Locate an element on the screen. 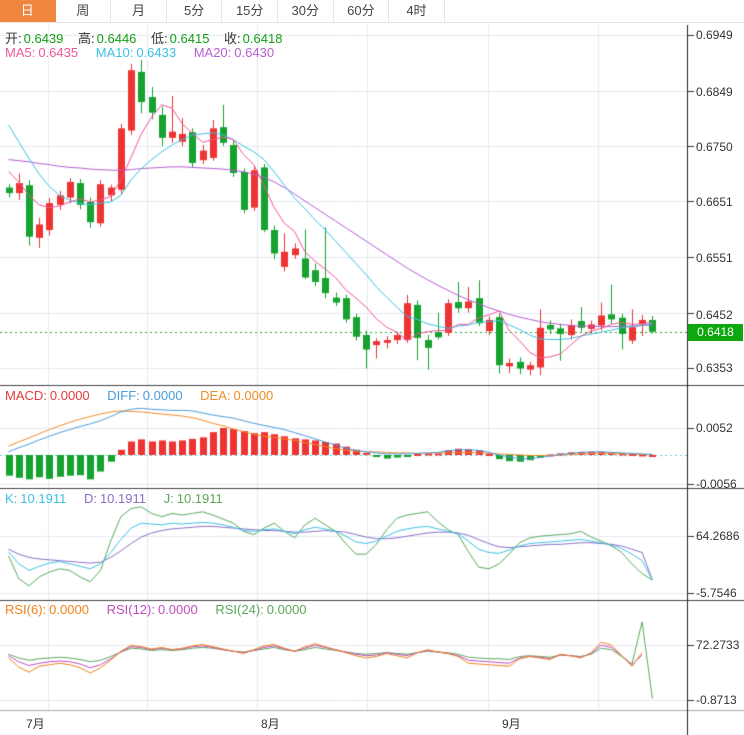  timeframe-tabbar: 日 周 月 5分 15分 30分 60分 4时 is located at coordinates (372, 11).